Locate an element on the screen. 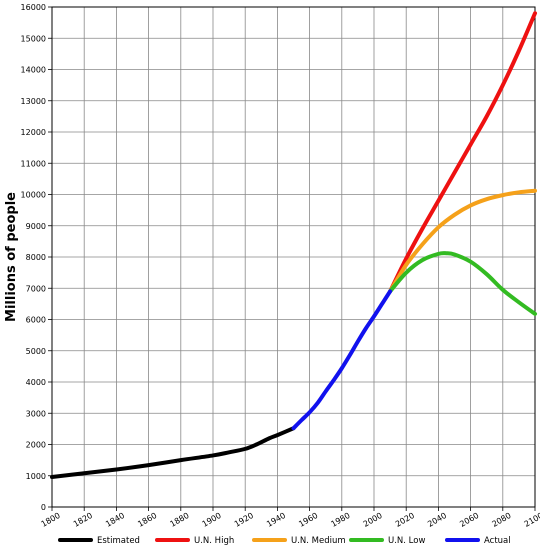 The image size is (540, 551). y-tick-label: 2000 is located at coordinates (36, 445).